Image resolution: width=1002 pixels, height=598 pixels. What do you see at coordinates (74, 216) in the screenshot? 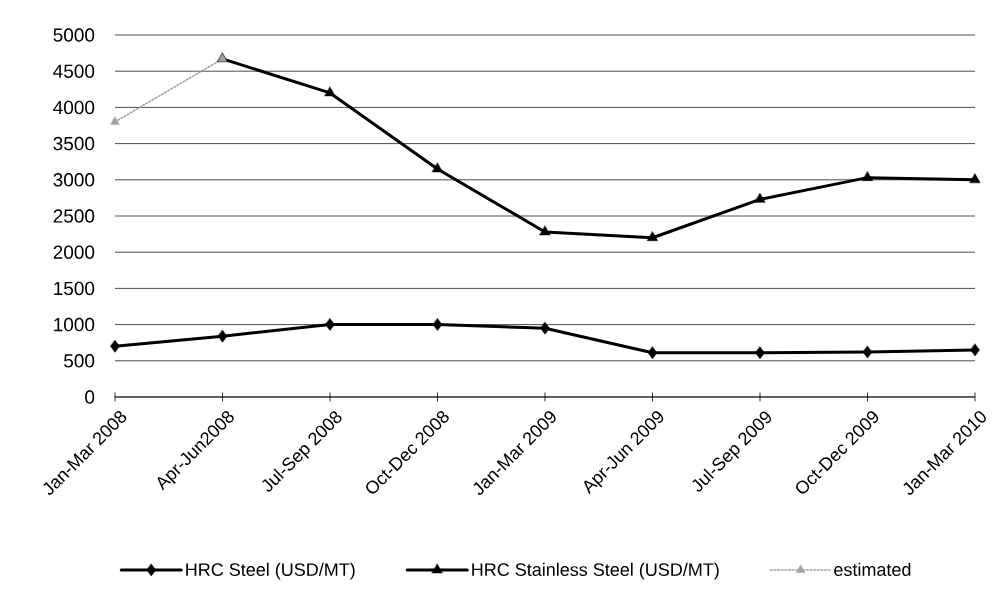
I see `y-tick-label: 2500` at bounding box center [74, 216].